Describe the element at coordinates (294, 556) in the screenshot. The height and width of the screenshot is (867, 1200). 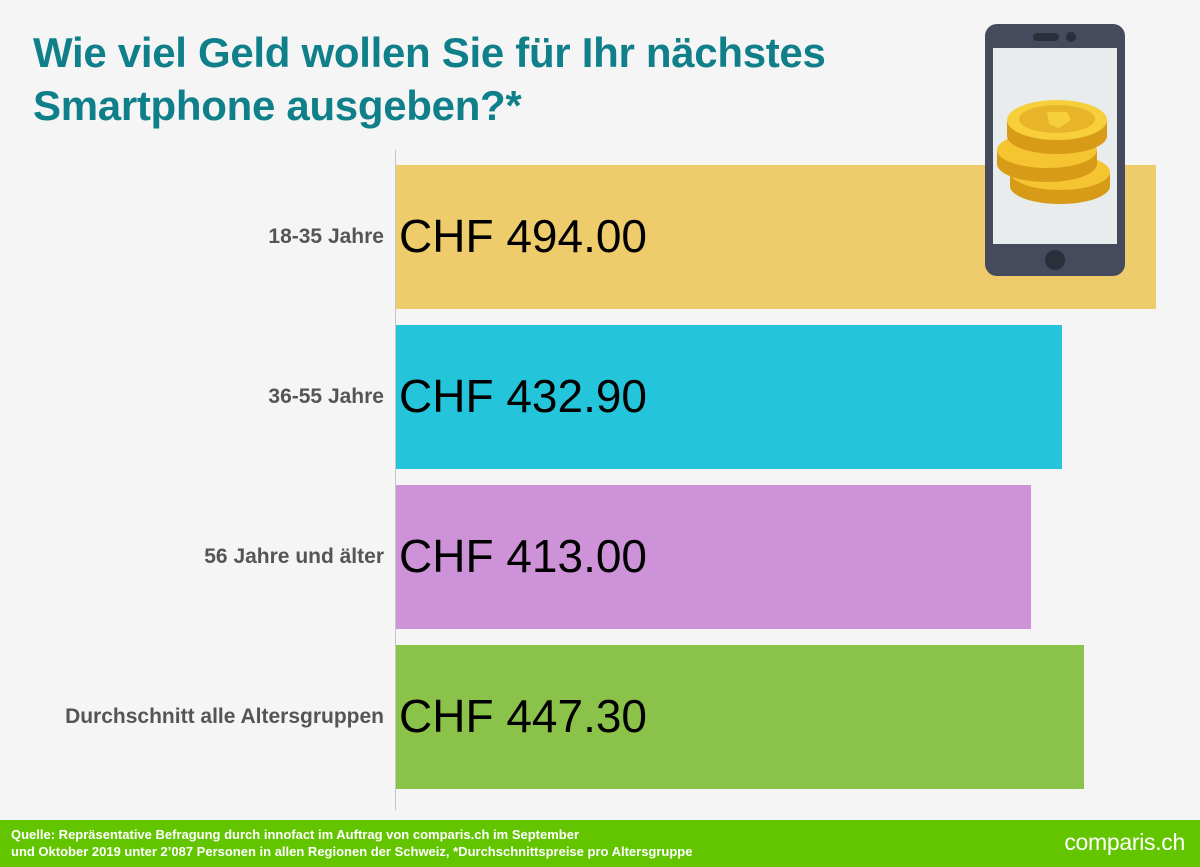
I see `category-label: 56 Jahre und älter` at that location.